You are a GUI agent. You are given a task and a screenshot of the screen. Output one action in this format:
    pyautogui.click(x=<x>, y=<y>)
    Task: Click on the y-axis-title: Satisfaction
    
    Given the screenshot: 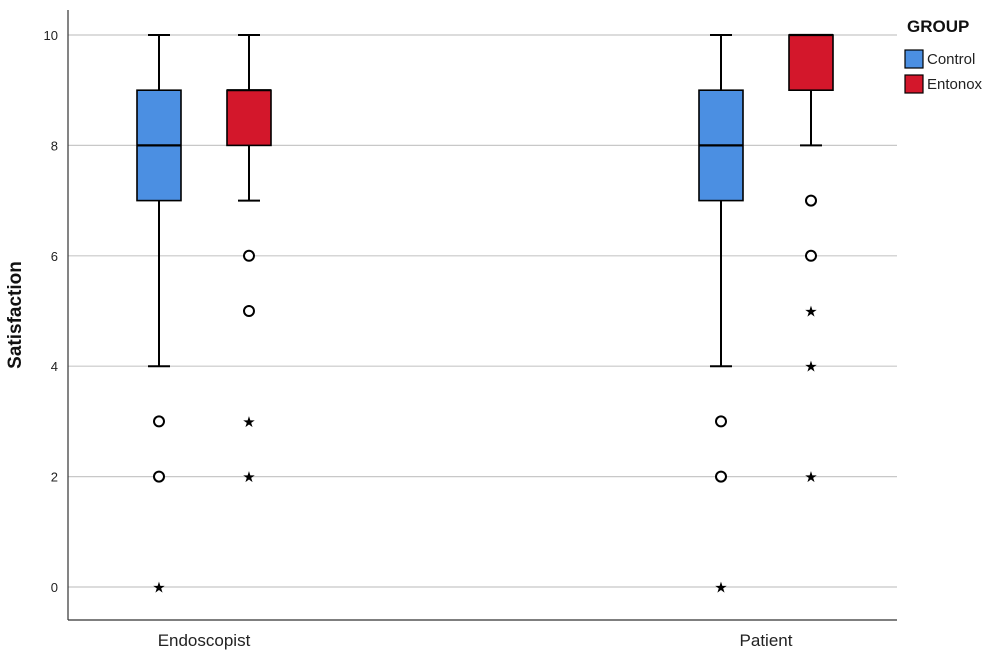 What is the action you would take?
    pyautogui.click(x=15, y=315)
    